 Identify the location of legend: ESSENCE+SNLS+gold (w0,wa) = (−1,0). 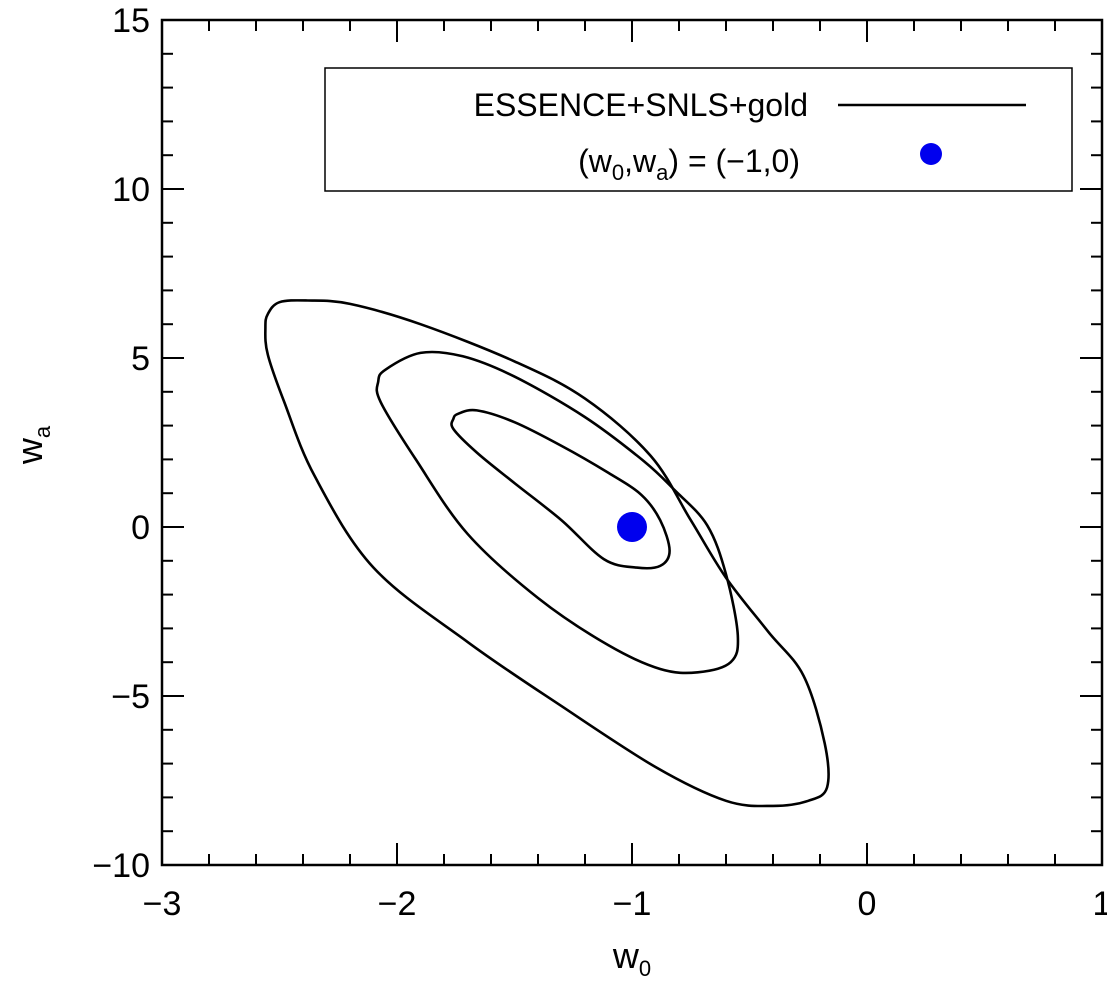
(698, 129).